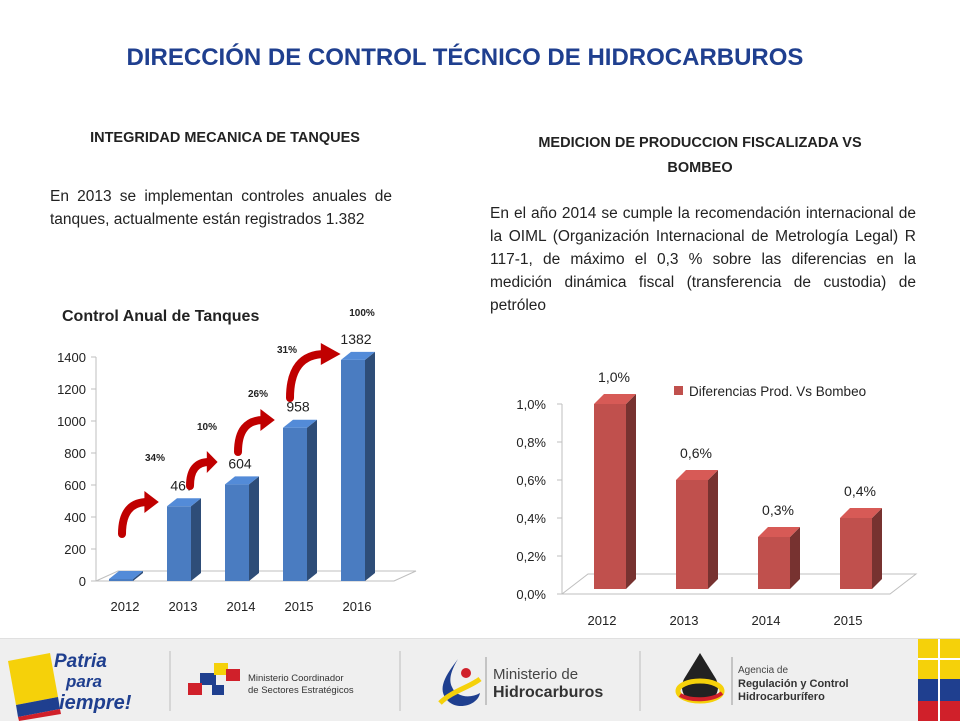  What do you see at coordinates (614, 377) in the screenshot?
I see `chart2-data-label: 1,0%` at bounding box center [614, 377].